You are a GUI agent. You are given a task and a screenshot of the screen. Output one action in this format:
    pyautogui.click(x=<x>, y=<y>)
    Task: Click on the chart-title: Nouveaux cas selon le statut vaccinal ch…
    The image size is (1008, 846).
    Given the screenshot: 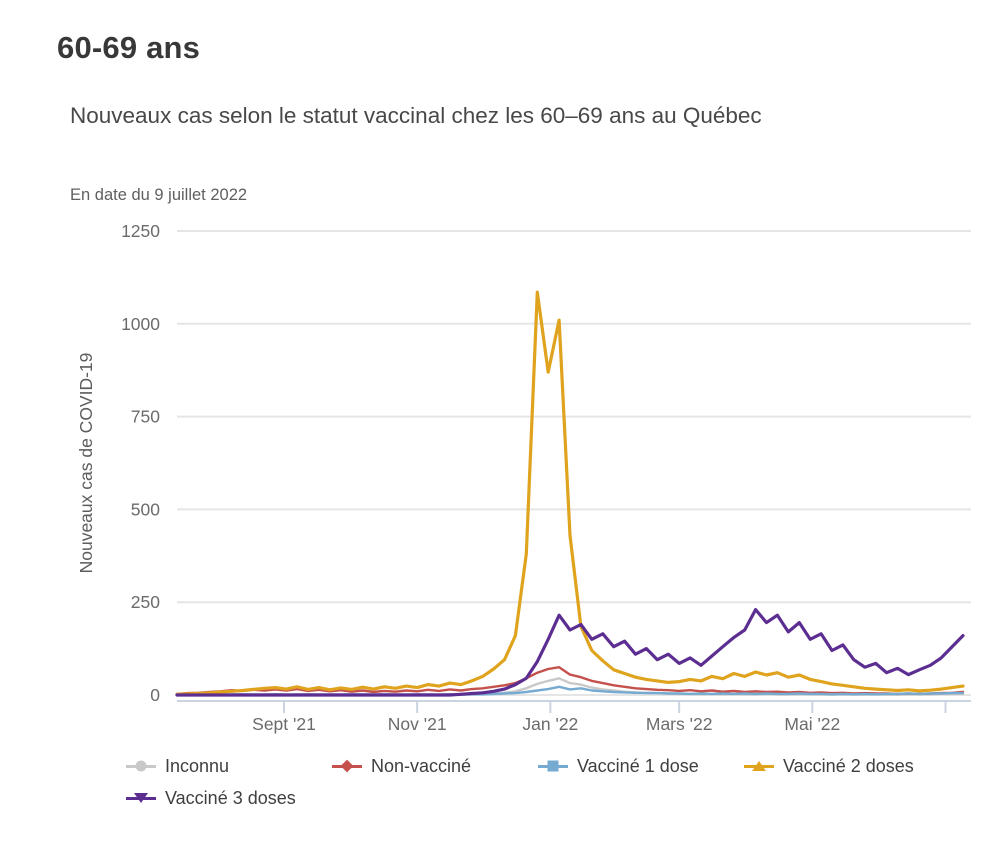 What is the action you would take?
    pyautogui.click(x=416, y=115)
    